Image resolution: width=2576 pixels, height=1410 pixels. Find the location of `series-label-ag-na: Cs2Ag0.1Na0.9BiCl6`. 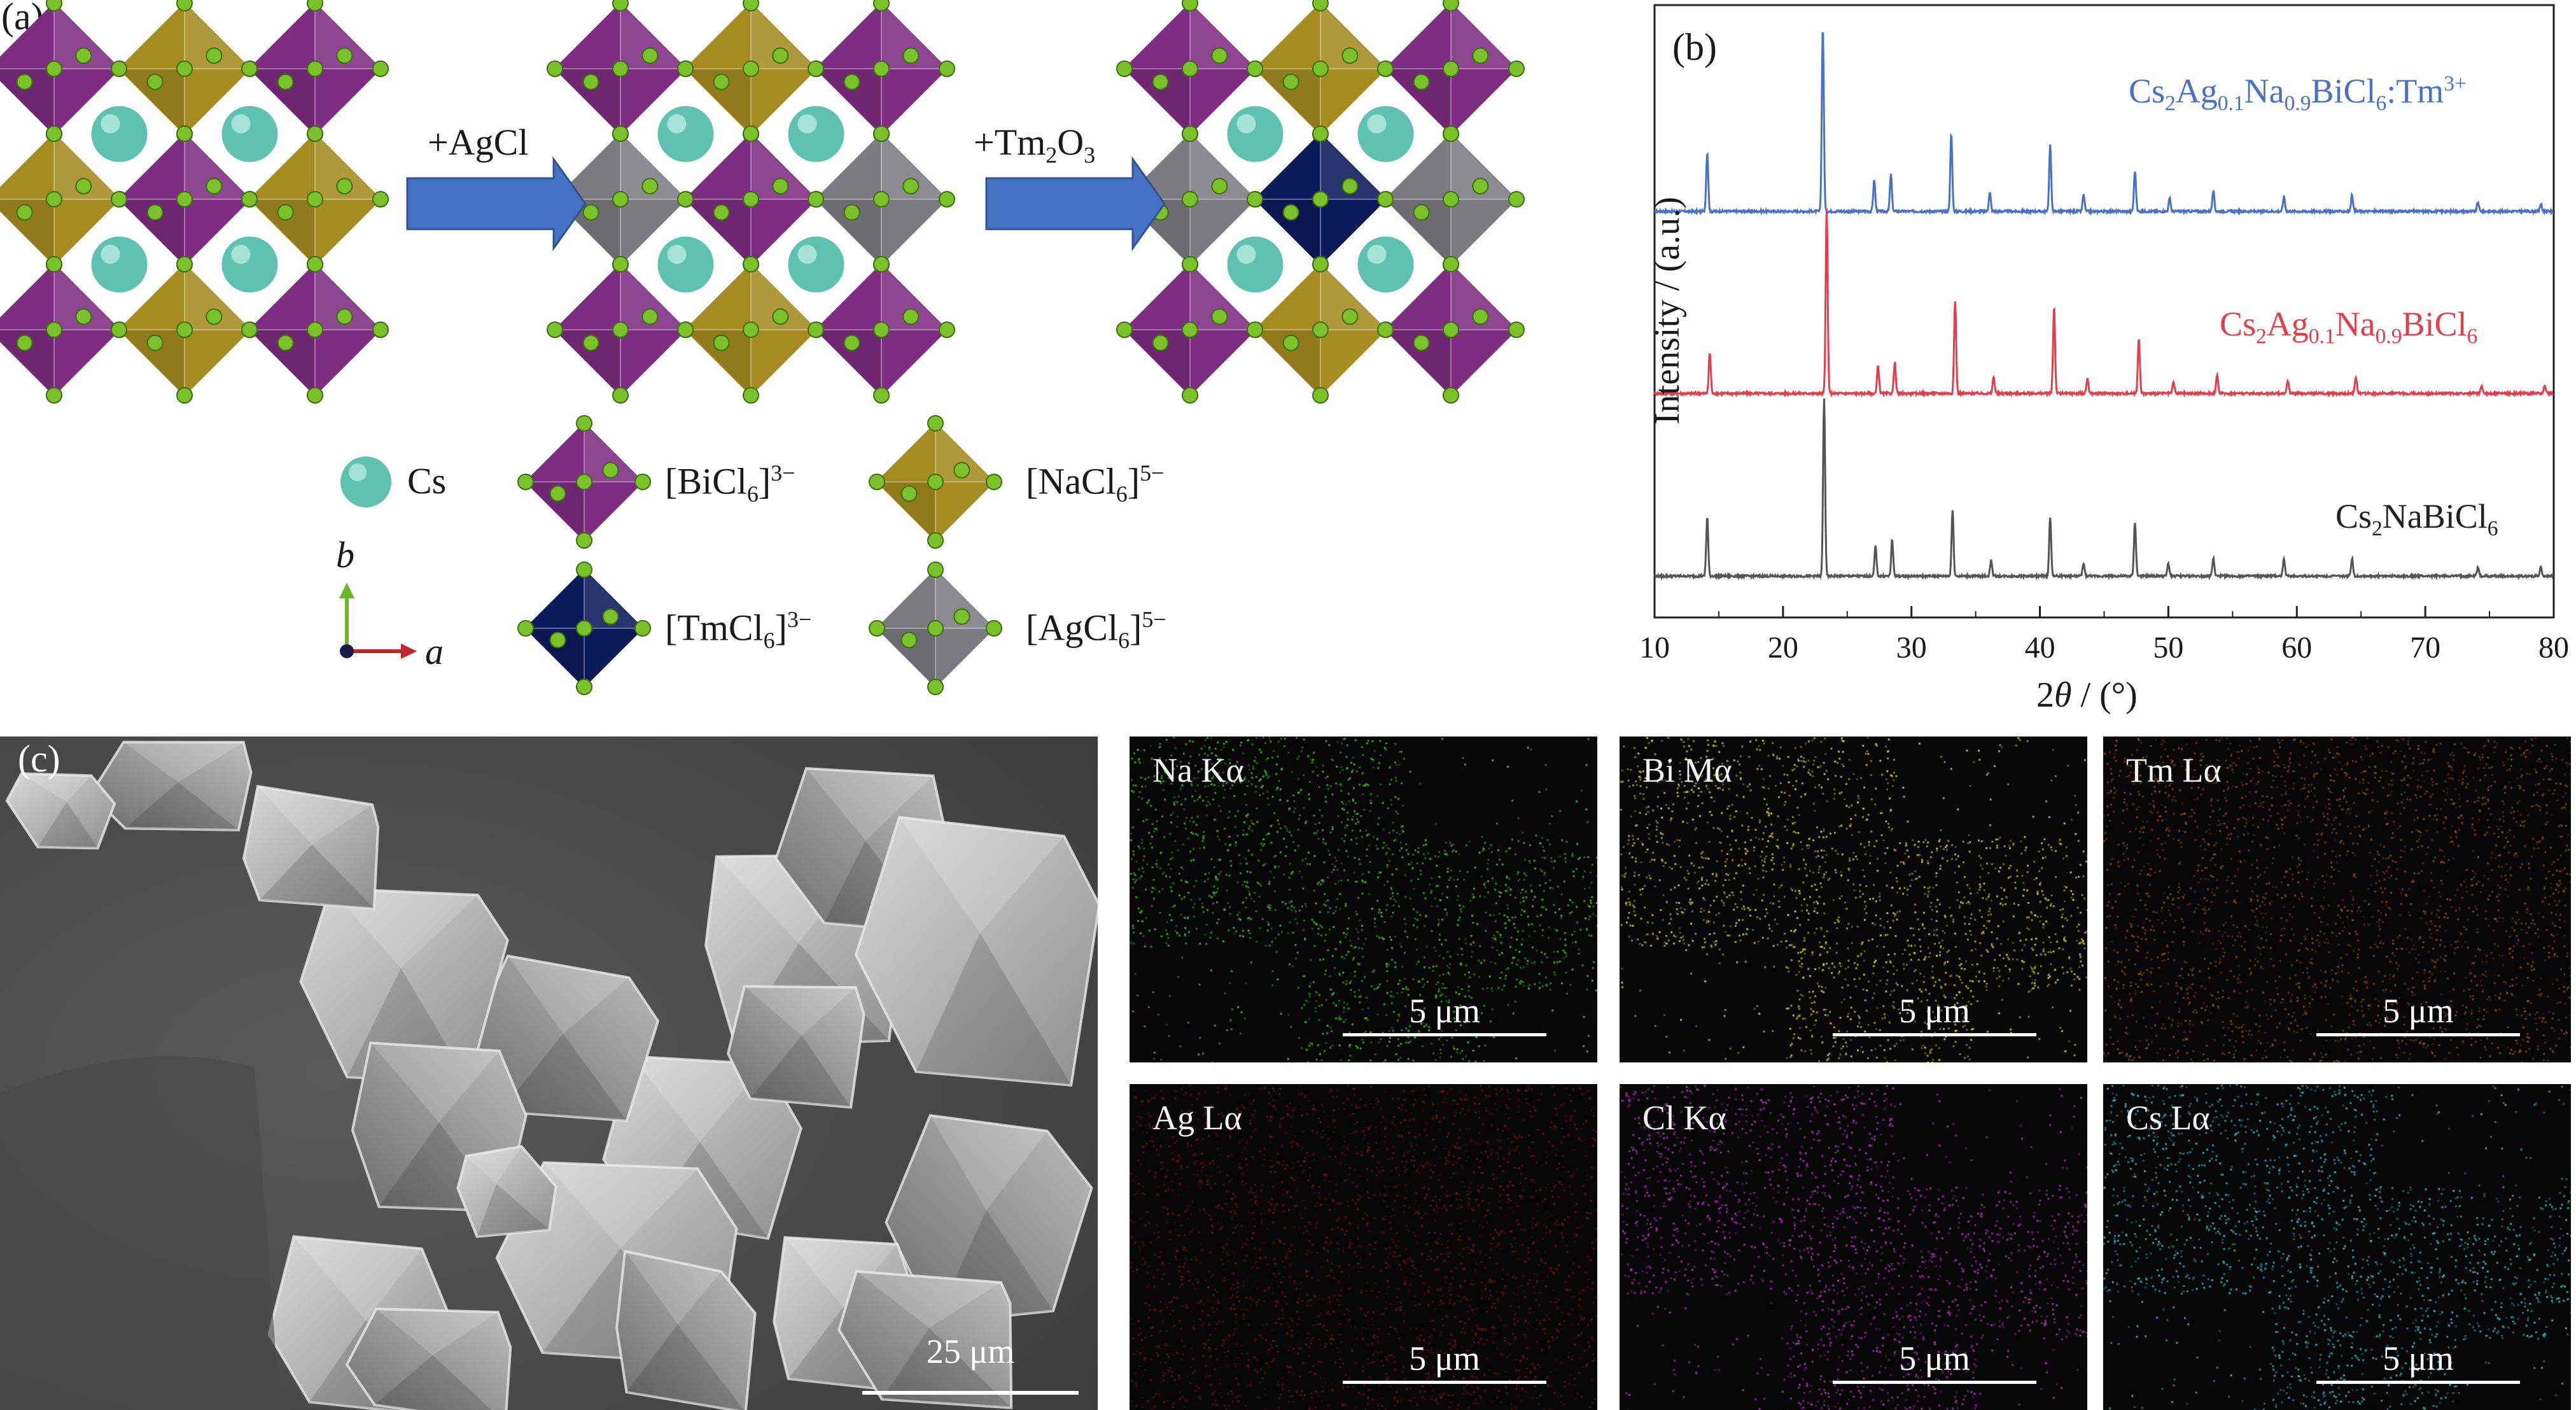

series-label-ag-na: Cs2Ag0.1Na0.9BiCl6 is located at coordinates (2349, 327).